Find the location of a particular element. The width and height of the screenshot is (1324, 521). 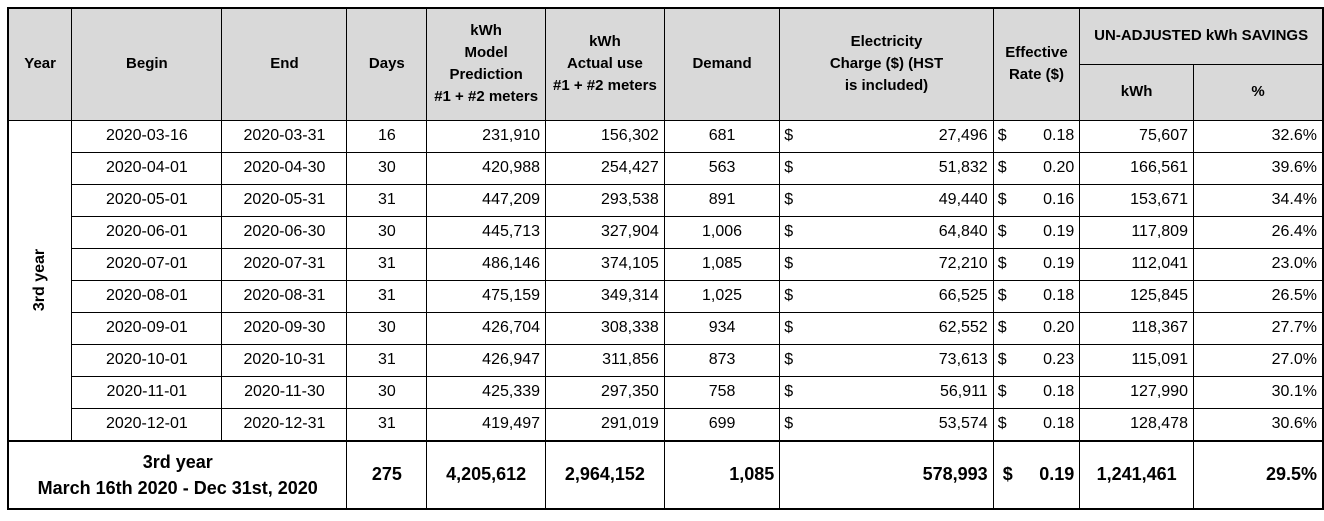

end-cell: 2020-09-30 is located at coordinates (284, 328).